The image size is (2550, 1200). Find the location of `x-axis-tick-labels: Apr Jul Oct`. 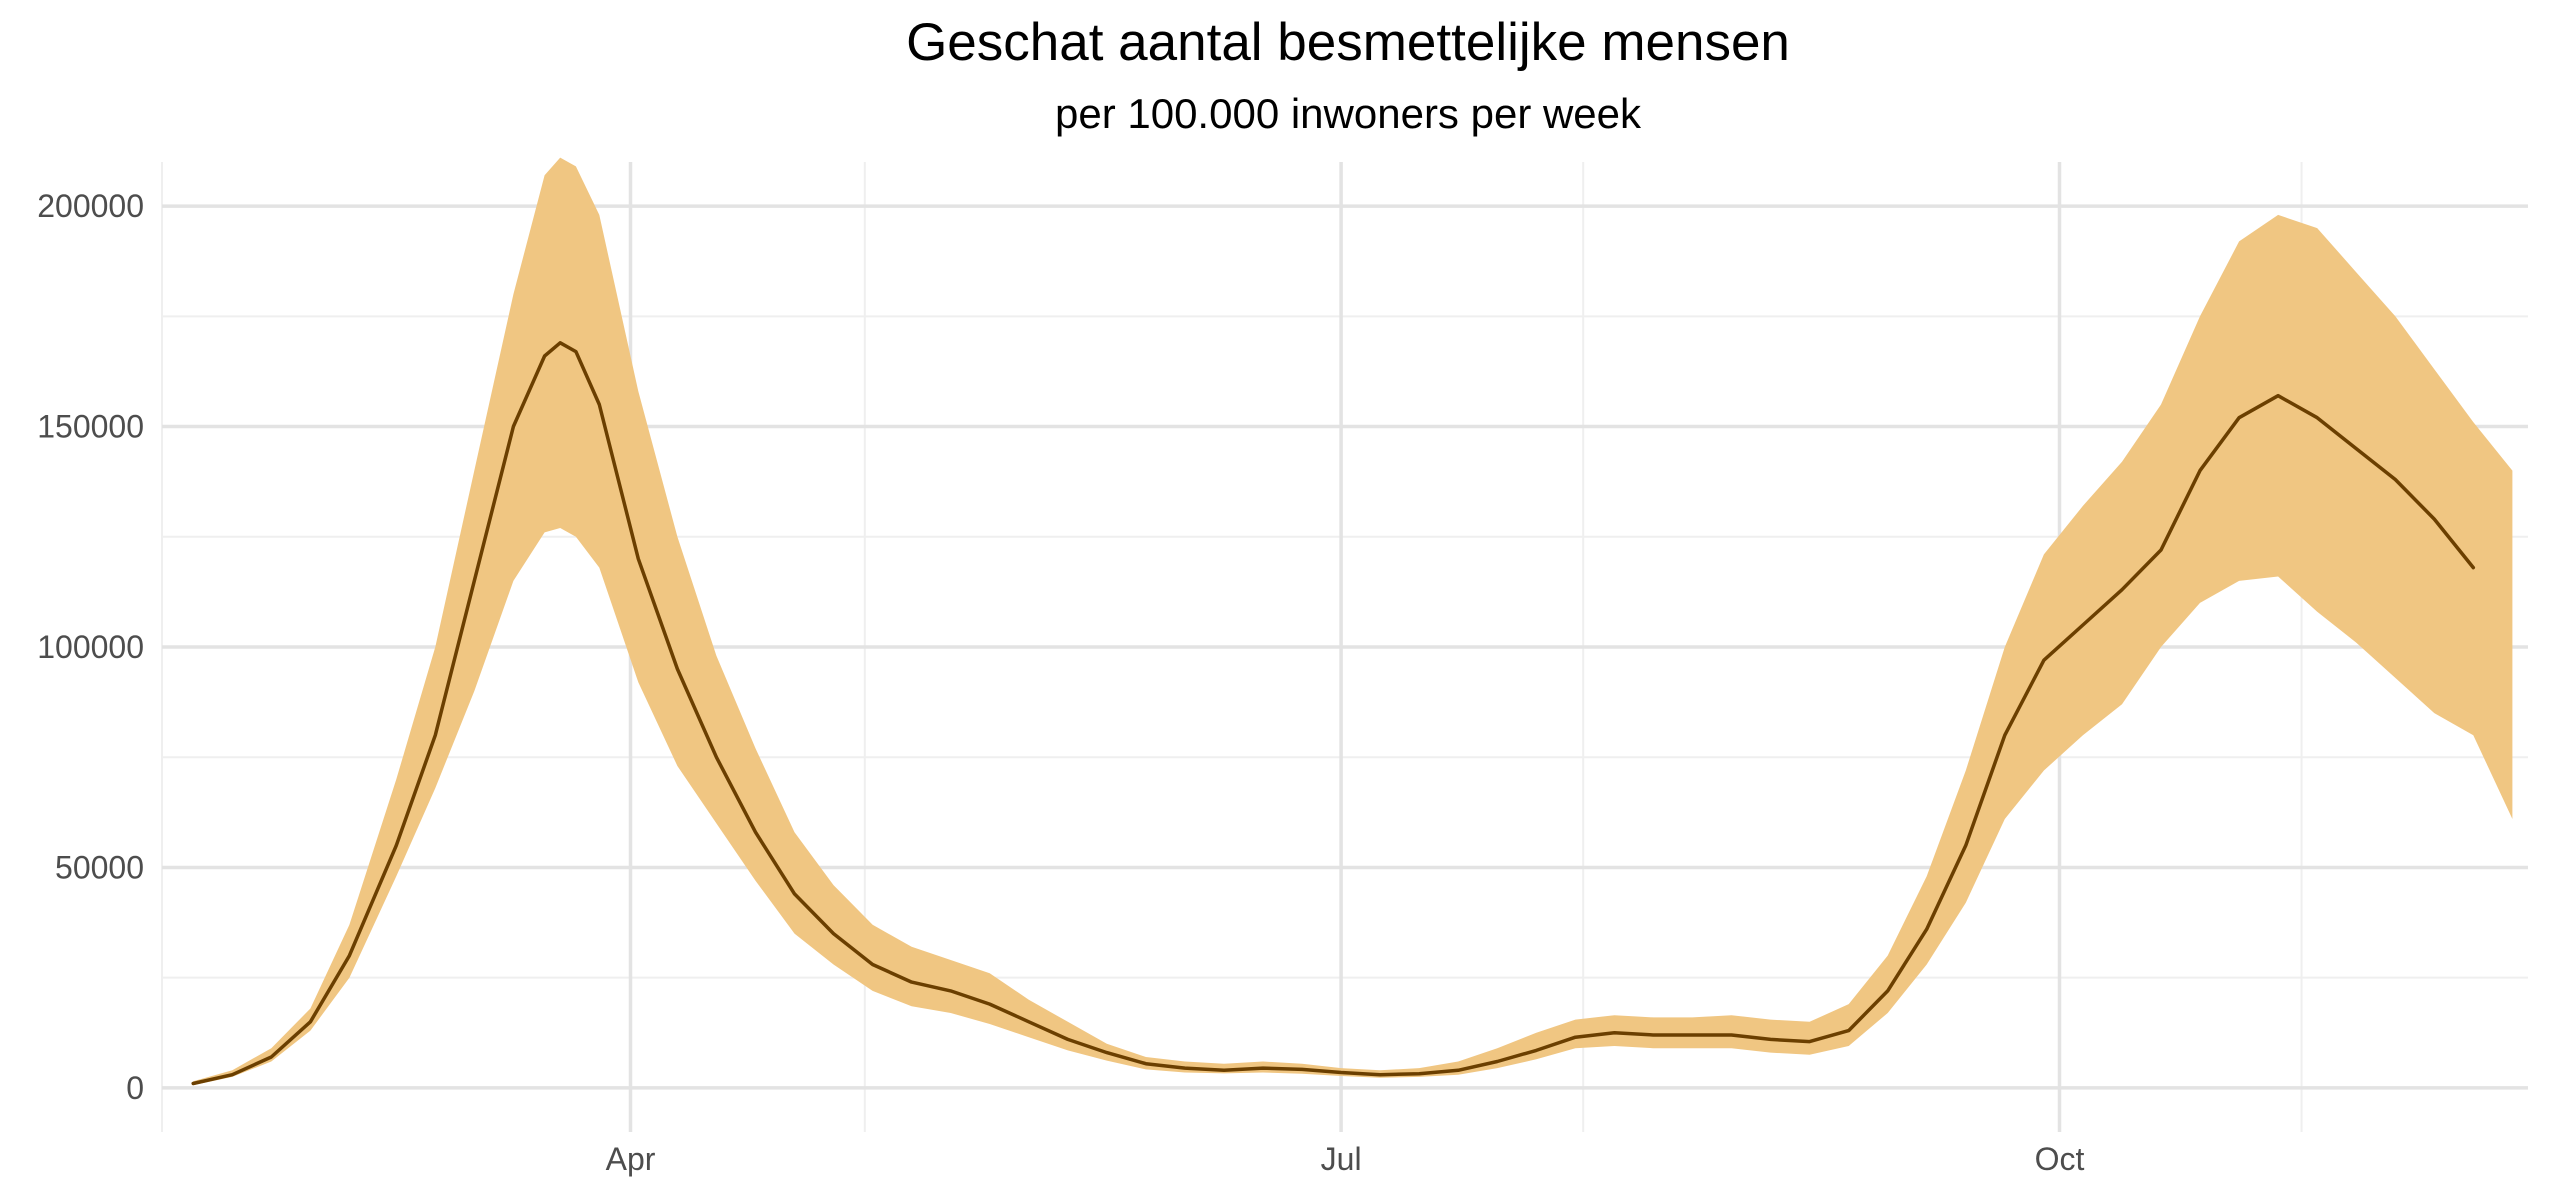

x-axis-tick-labels: Apr Jul Oct is located at coordinates (1345, 1159).